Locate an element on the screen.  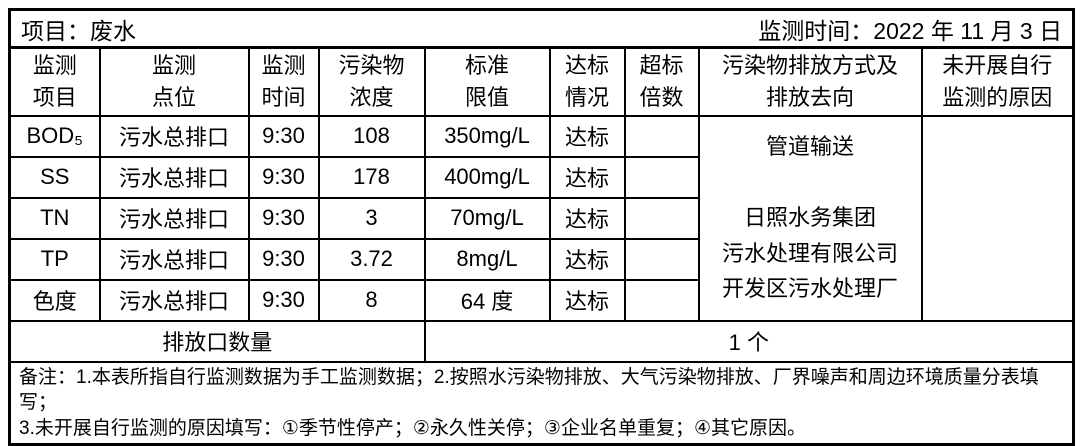
cell-limit: 350mg/L is located at coordinates (487, 136).